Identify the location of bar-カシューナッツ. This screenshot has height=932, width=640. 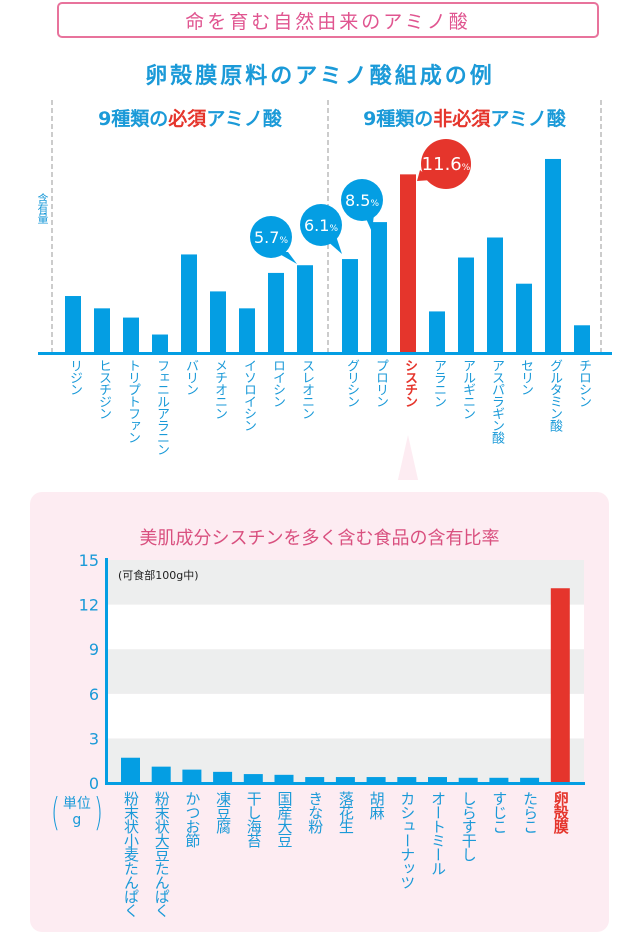
(407, 780).